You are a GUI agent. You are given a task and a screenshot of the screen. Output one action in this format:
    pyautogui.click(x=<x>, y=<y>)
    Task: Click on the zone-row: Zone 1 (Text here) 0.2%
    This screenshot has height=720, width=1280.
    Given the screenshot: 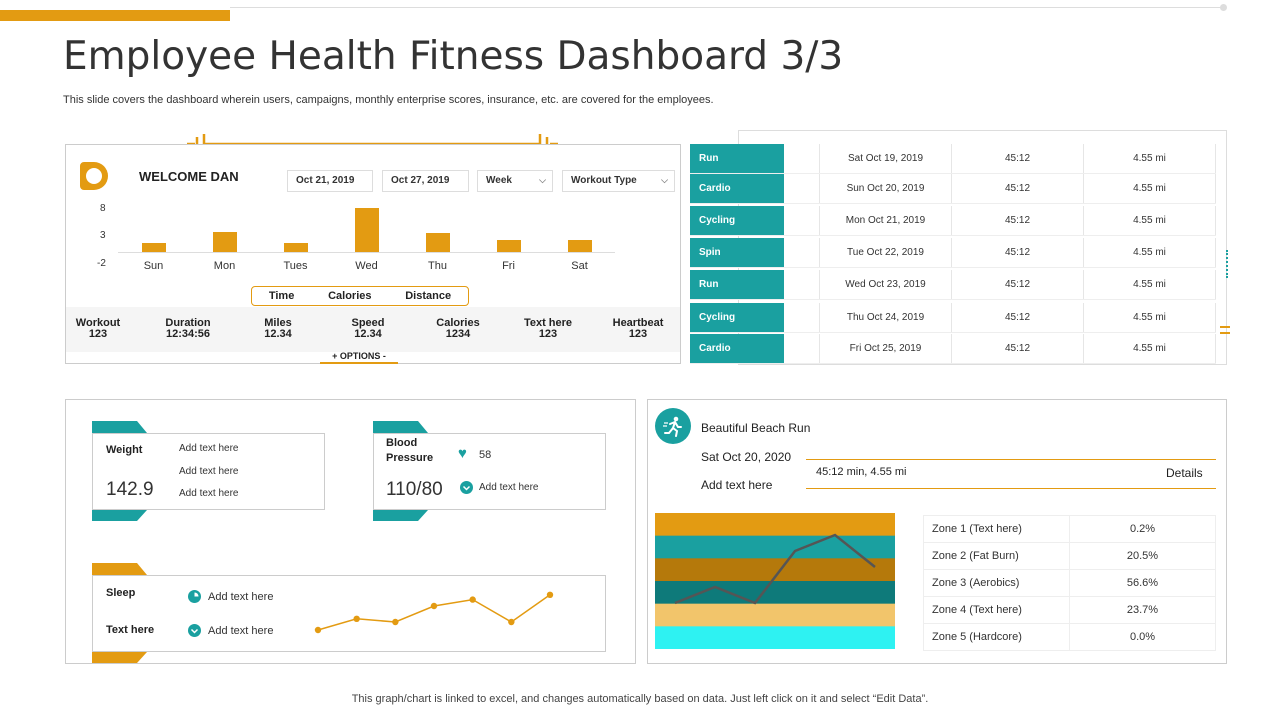 What is the action you would take?
    pyautogui.click(x=1069, y=529)
    